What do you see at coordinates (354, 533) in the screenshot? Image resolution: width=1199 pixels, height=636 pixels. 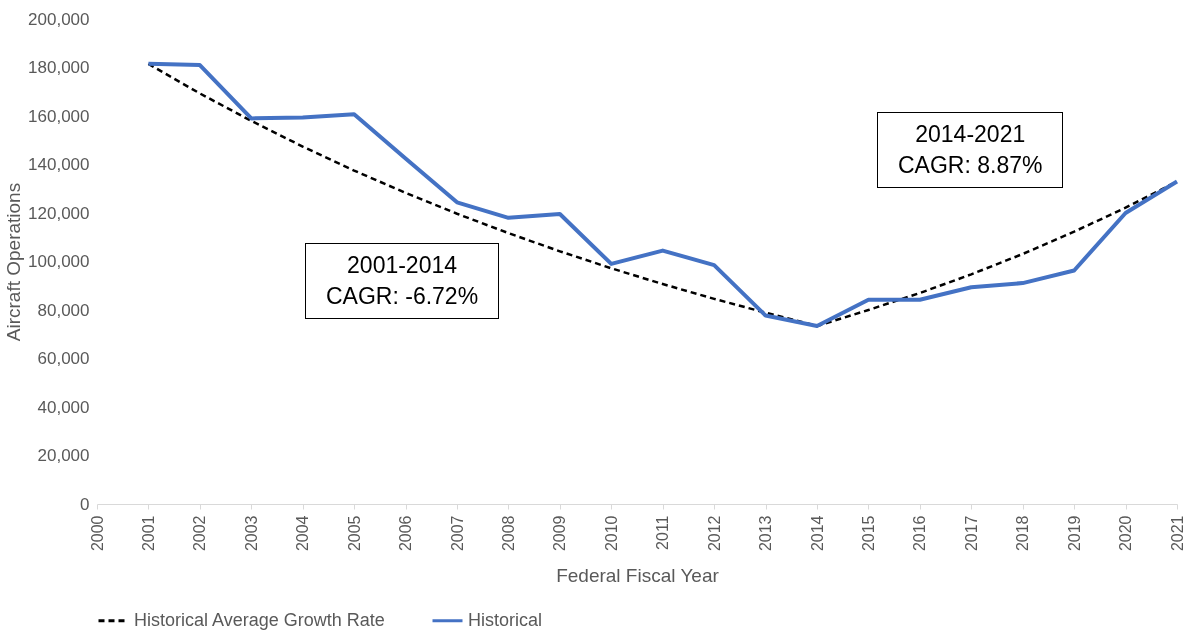 I see `x-tick-label: 2005` at bounding box center [354, 533].